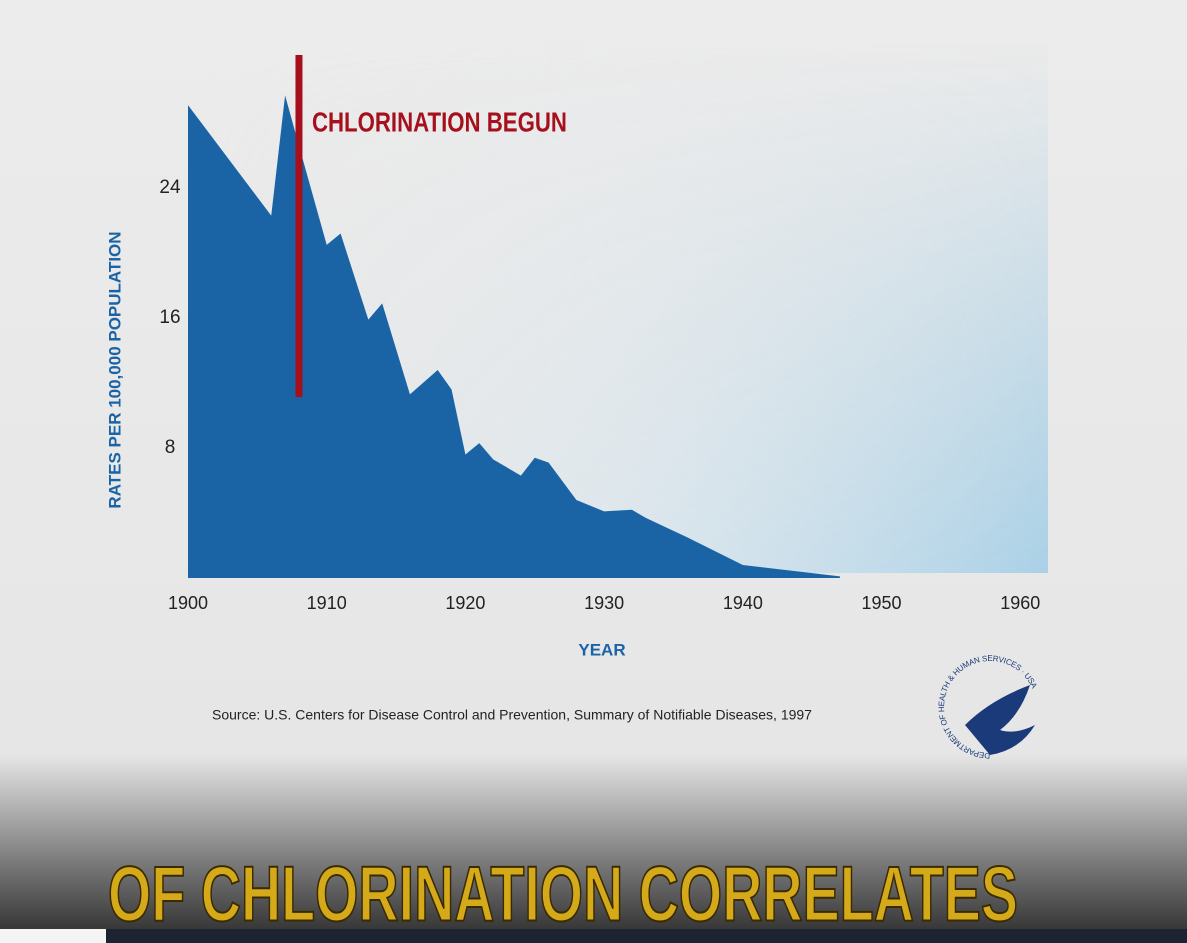 Image resolution: width=1187 pixels, height=943 pixels. What do you see at coordinates (170, 447) in the screenshot?
I see `y-tick-label: 8` at bounding box center [170, 447].